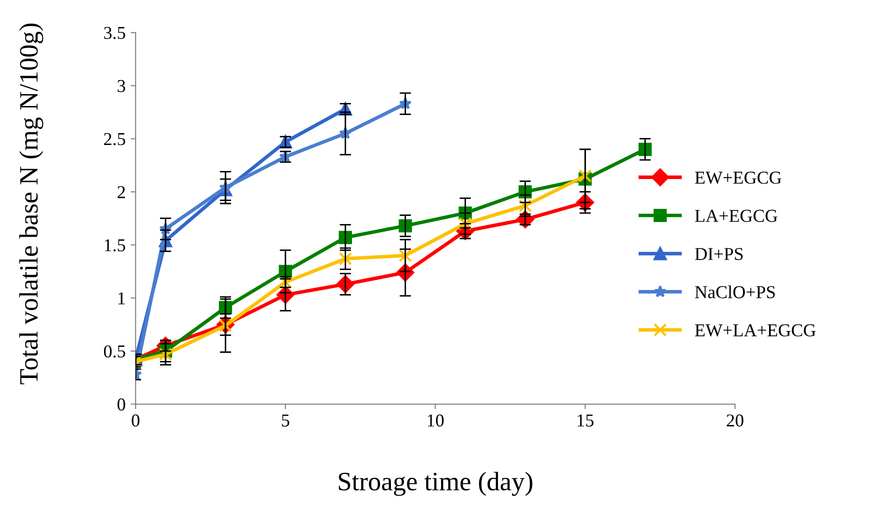 The width and height of the screenshot is (892, 509). Describe the element at coordinates (115, 139) in the screenshot. I see `y-tick-label: 2.5` at that location.